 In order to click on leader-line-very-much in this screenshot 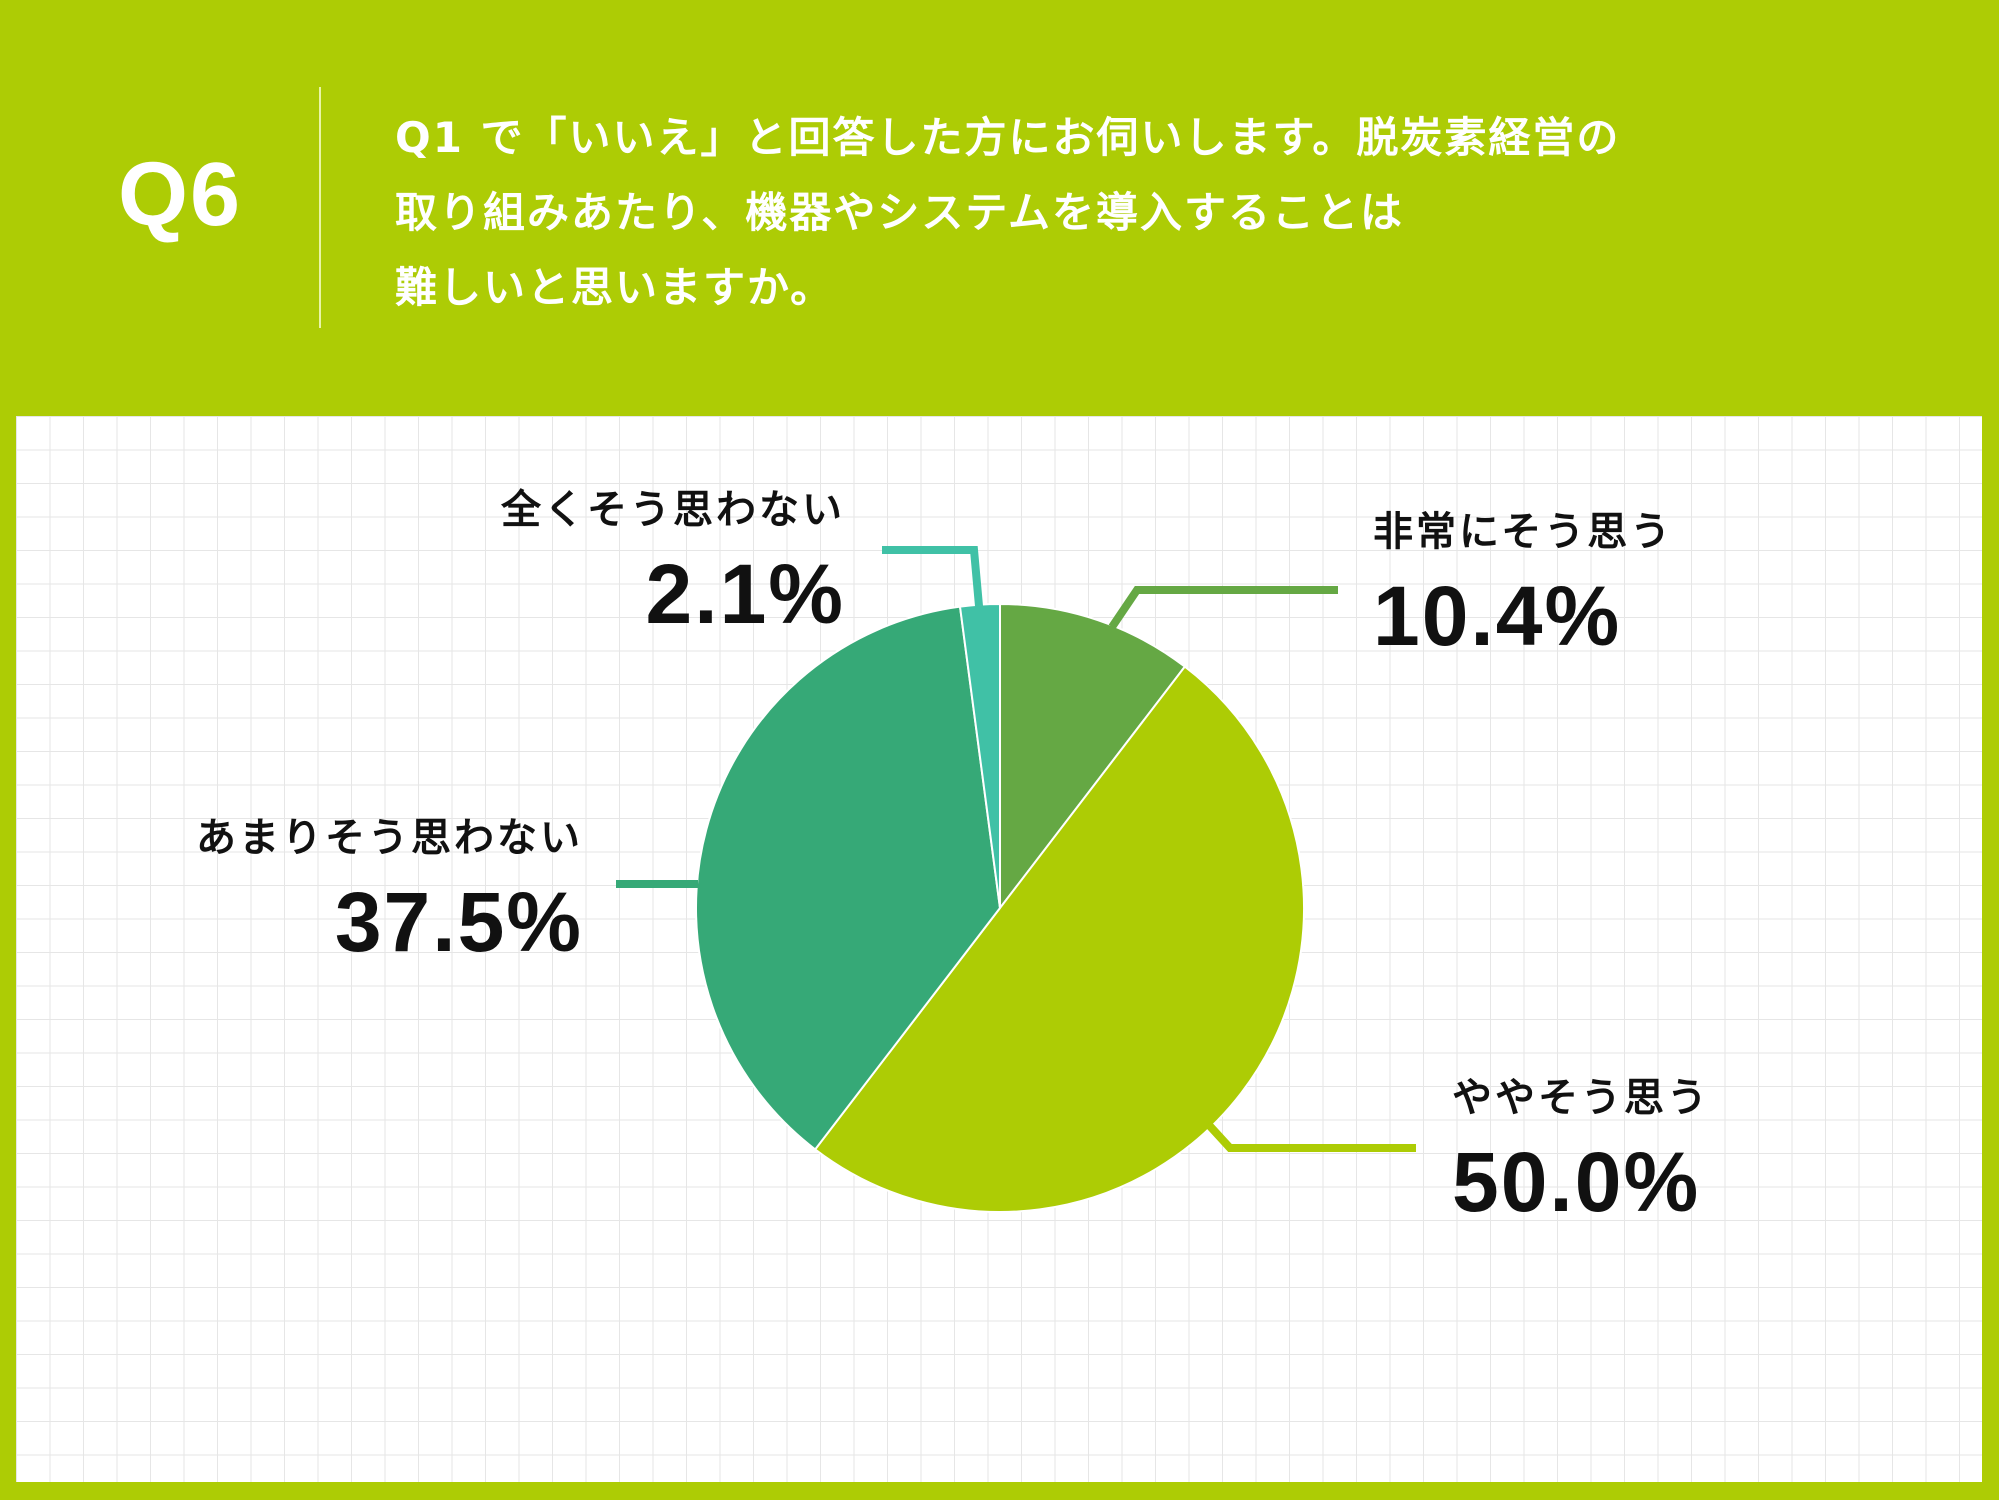, I will do `click(1223, 608)`.